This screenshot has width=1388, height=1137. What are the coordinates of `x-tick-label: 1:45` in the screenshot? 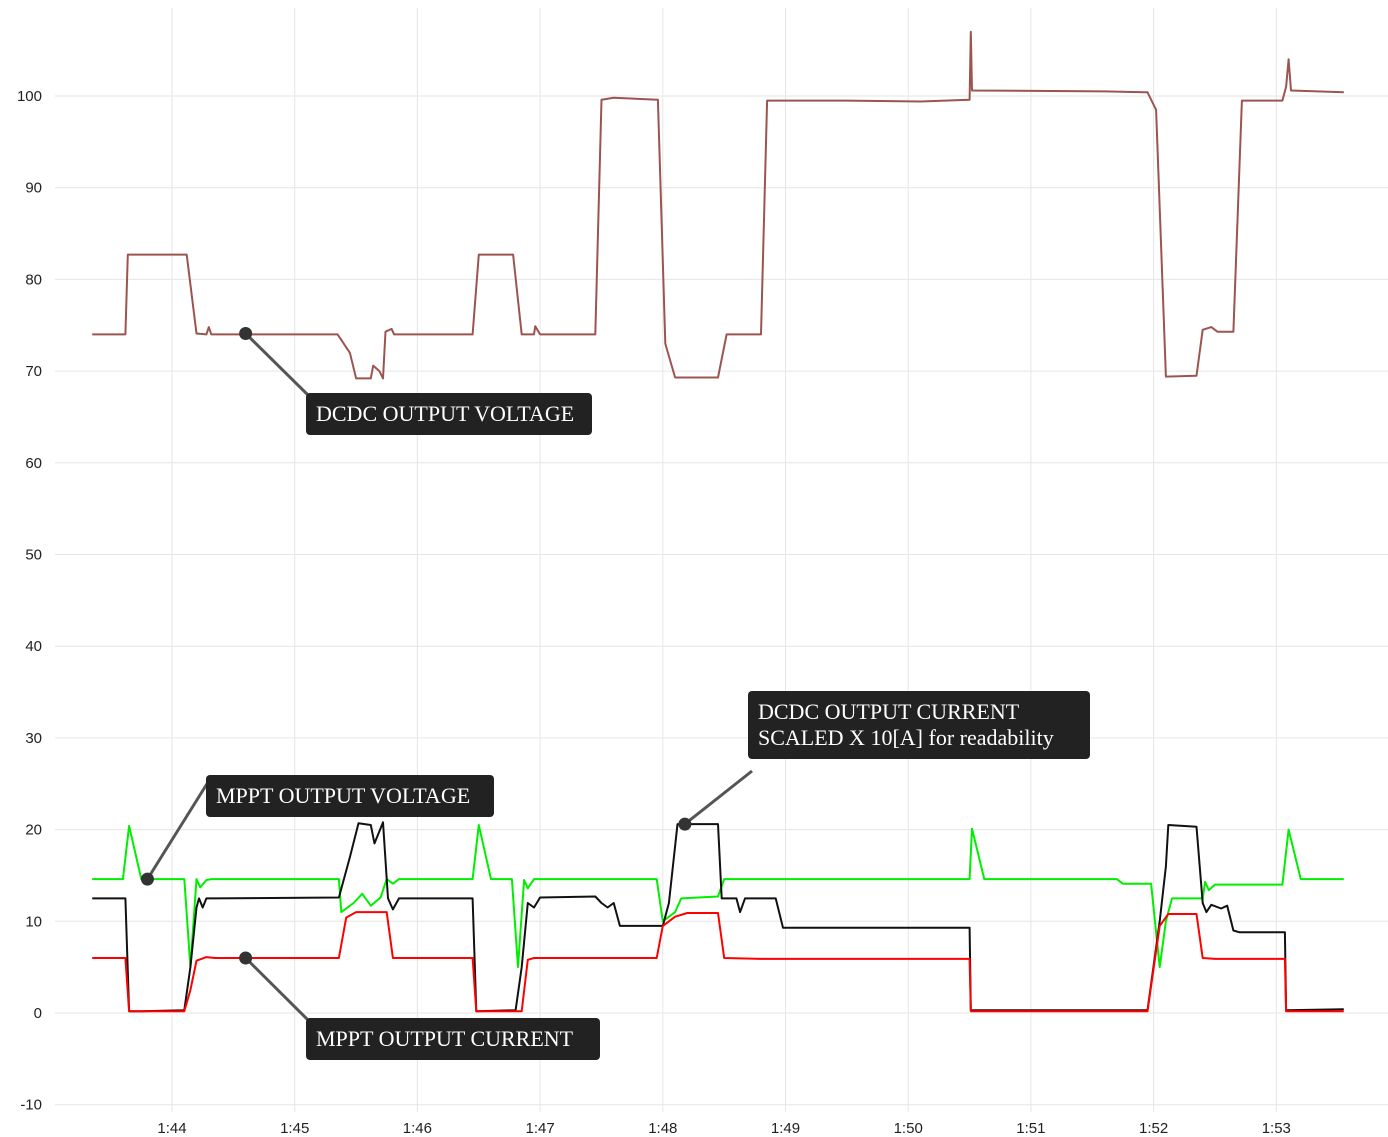 It's located at (294, 1128).